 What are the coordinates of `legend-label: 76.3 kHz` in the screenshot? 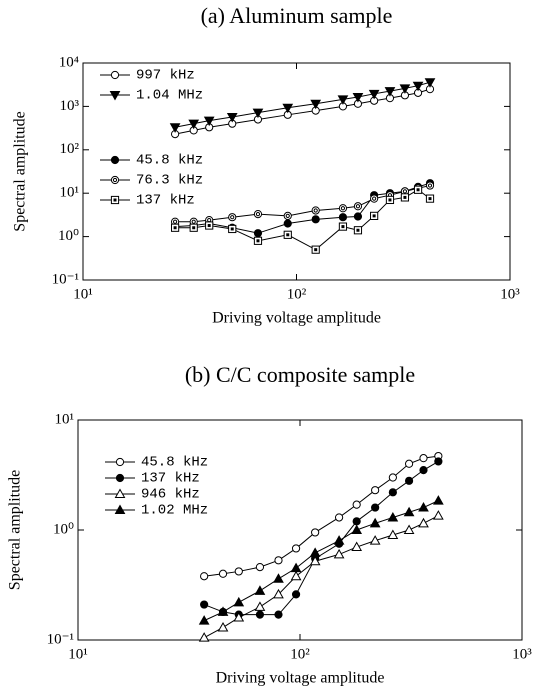 It's located at (169, 181).